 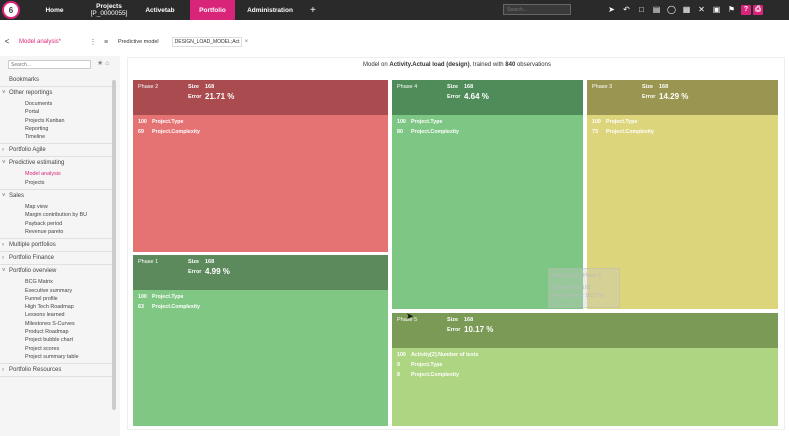 What do you see at coordinates (56, 215) in the screenshot?
I see `sidebar-item: Margin contribution by BU` at bounding box center [56, 215].